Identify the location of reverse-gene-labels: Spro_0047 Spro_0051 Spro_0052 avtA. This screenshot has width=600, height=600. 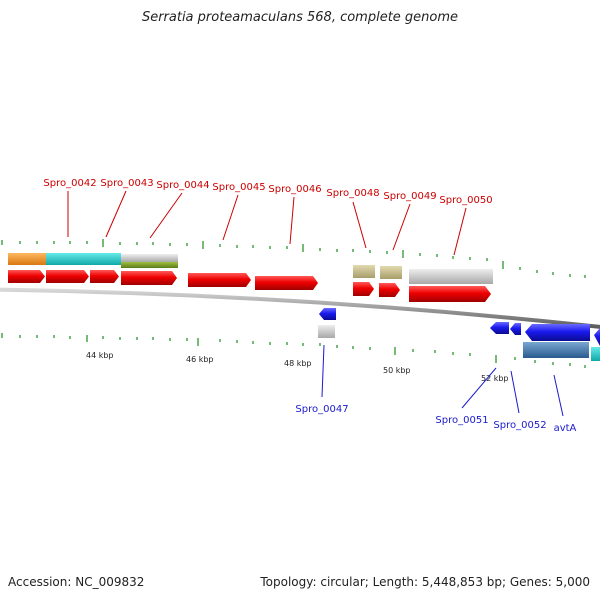
(435, 419).